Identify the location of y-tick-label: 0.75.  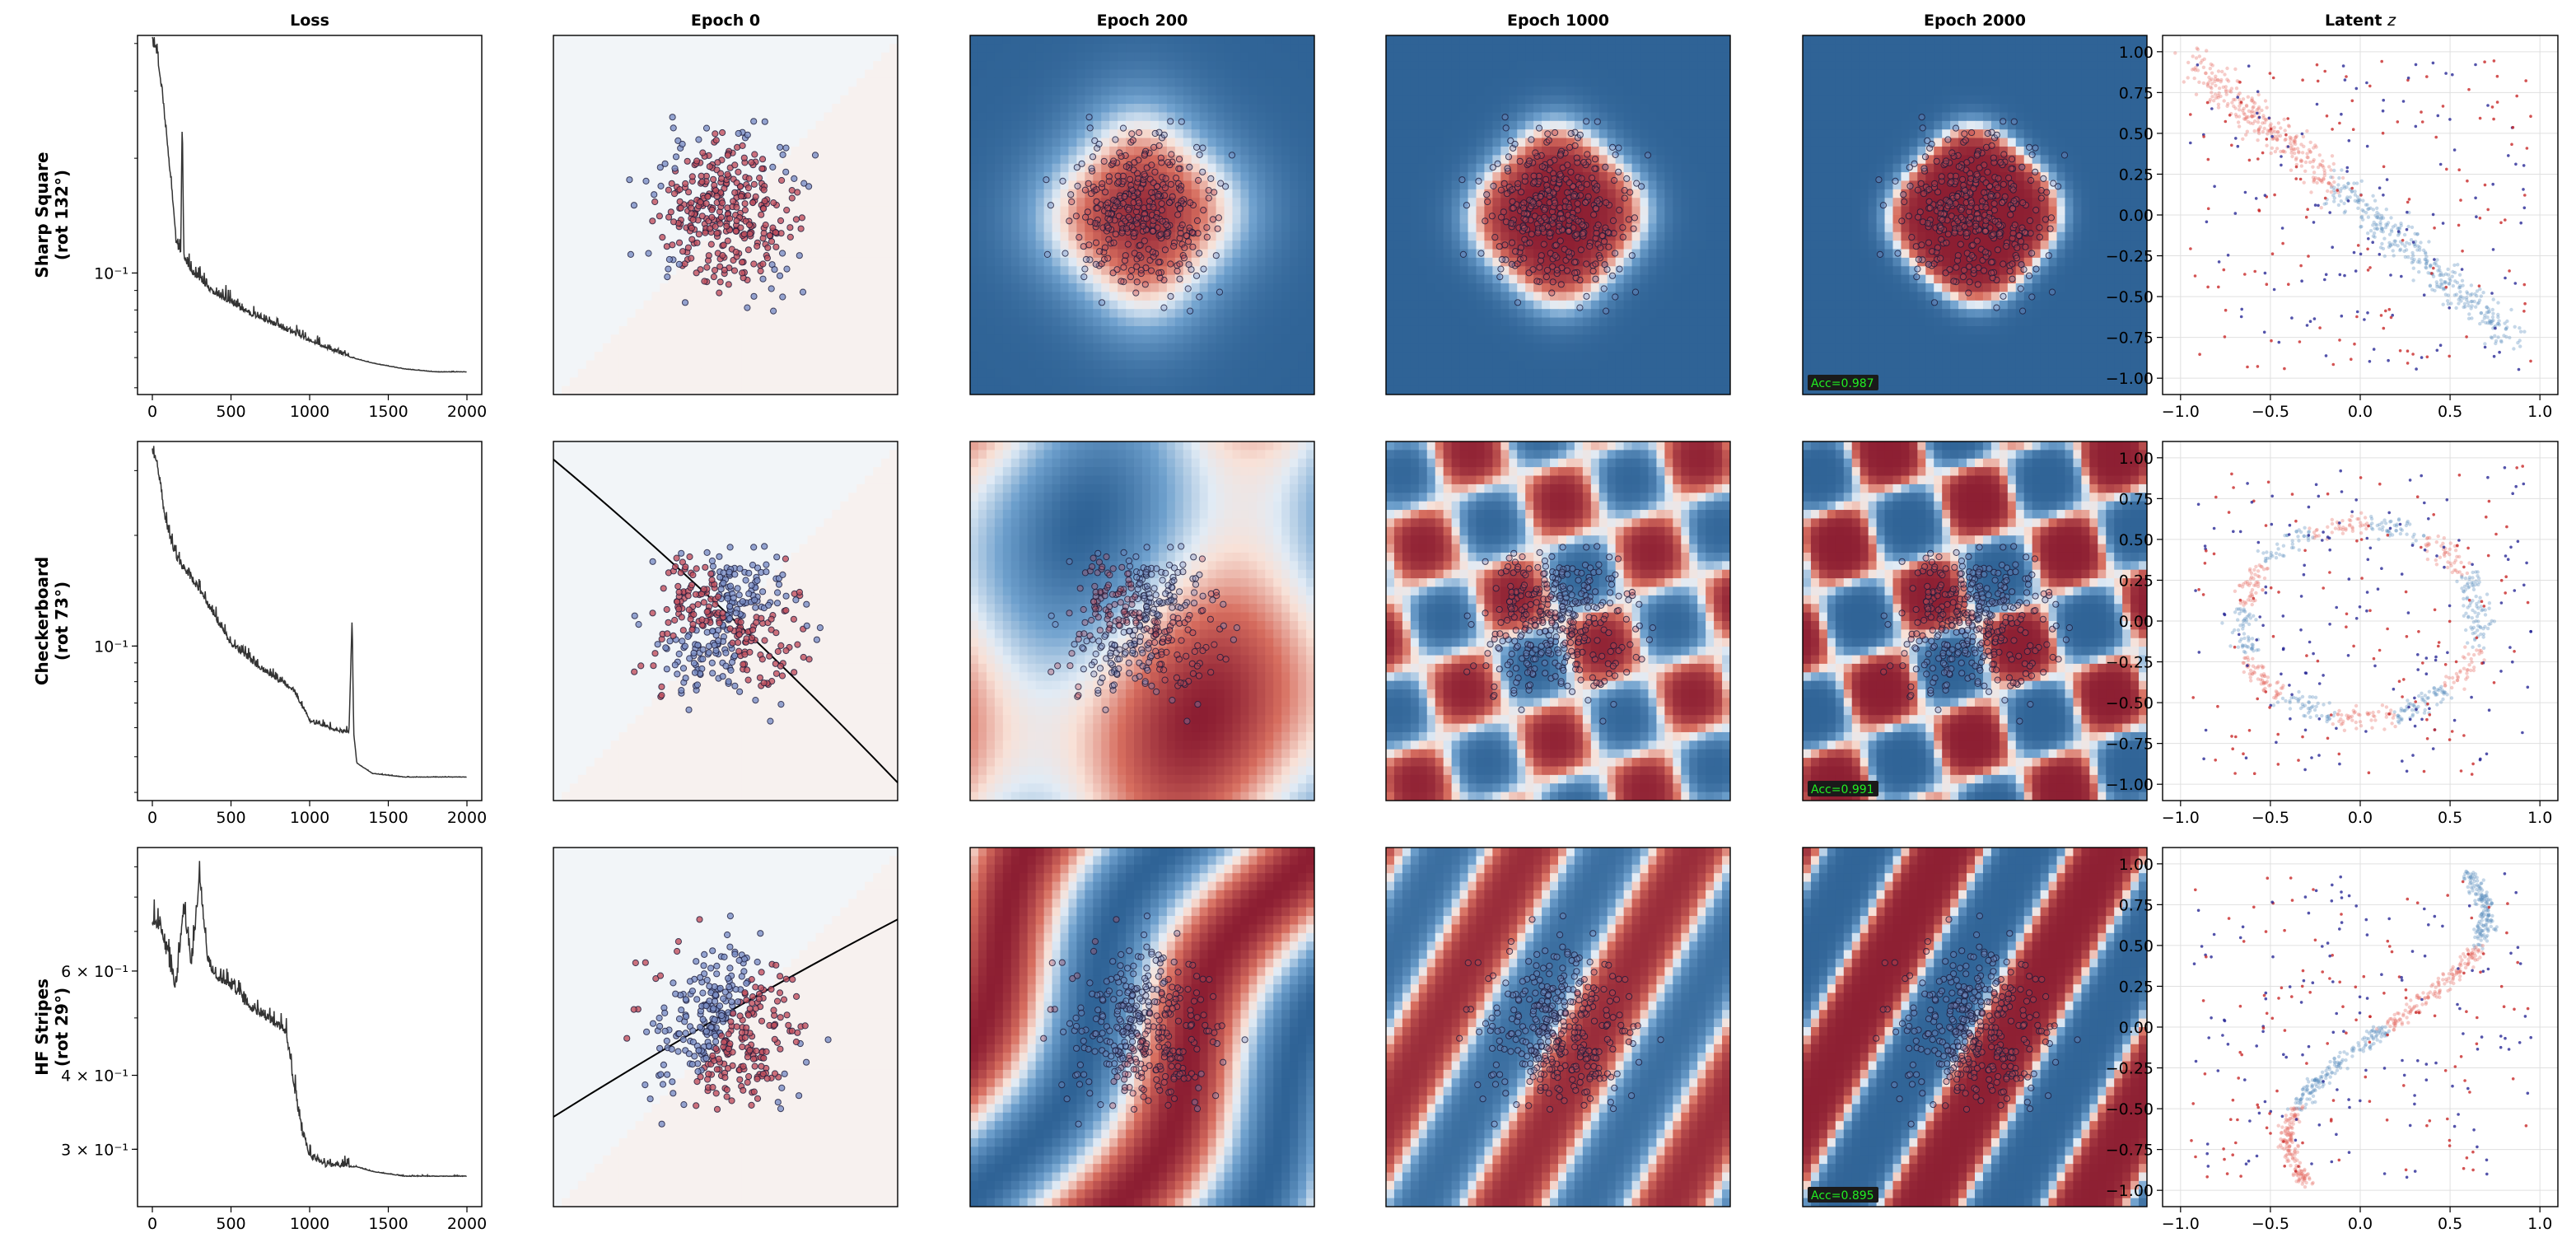
(2136, 499).